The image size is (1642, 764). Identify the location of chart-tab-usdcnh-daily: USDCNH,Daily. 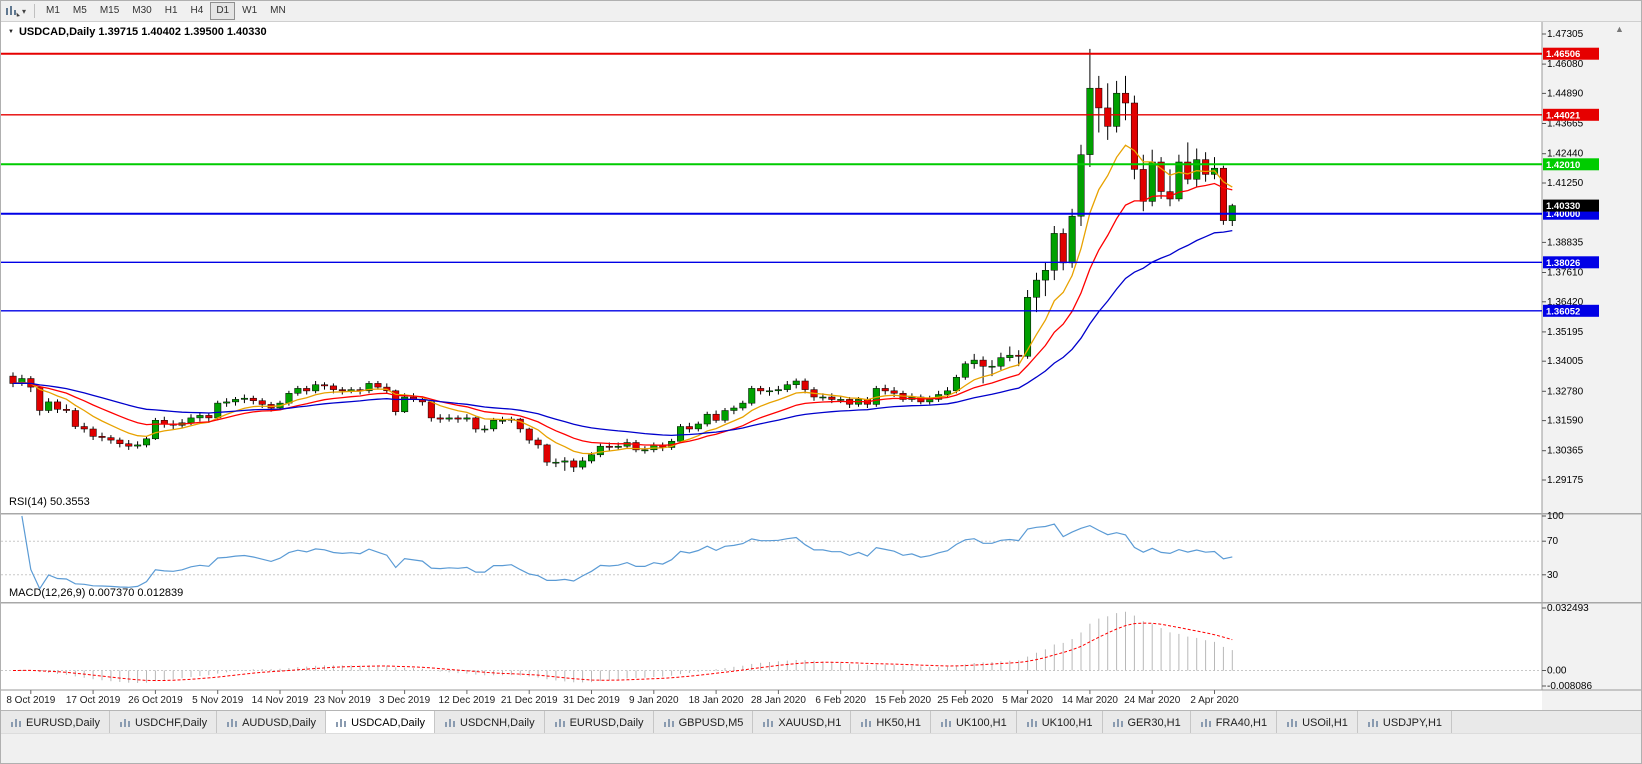
(490, 722).